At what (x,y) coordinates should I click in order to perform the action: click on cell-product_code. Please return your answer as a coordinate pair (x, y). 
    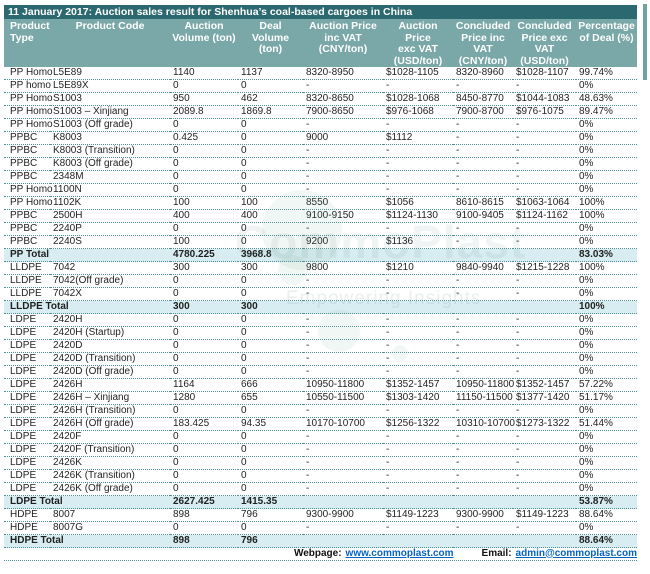
    Looking at the image, I should click on (110, 541).